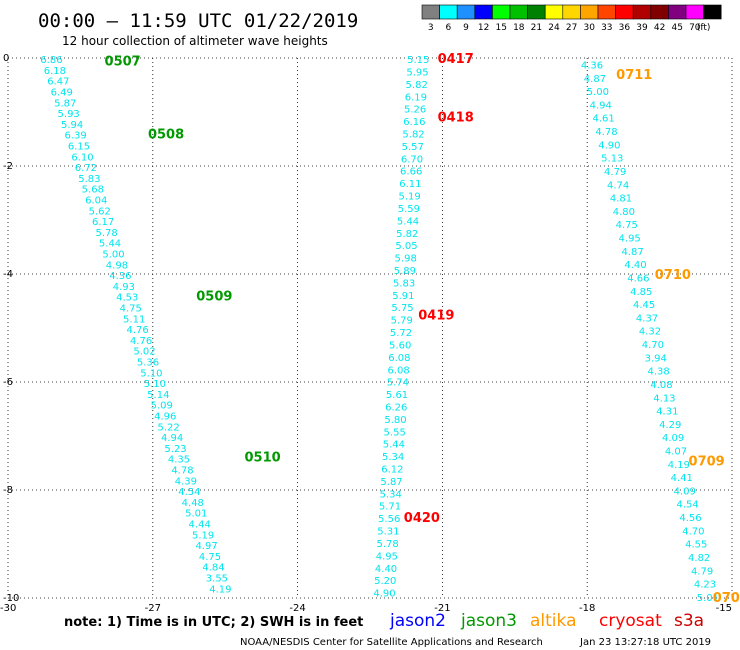  I want to click on swh-value-label: 5.61, so click(397, 395).